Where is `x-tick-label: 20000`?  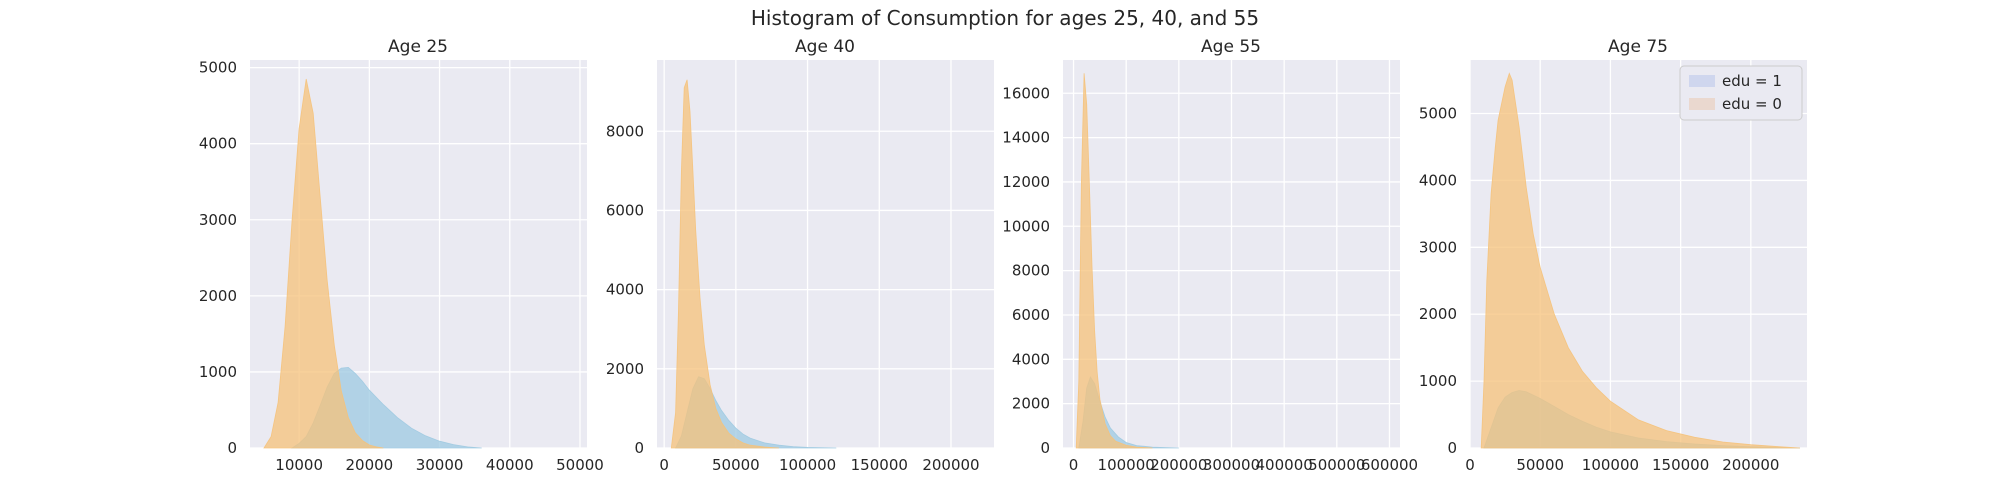 x-tick-label: 20000 is located at coordinates (369, 465).